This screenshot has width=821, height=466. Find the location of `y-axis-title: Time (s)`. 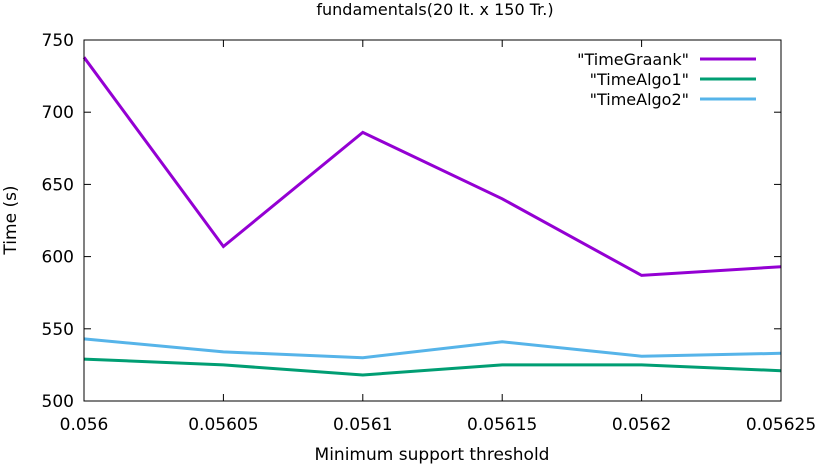

y-axis-title: Time (s) is located at coordinates (11, 220).